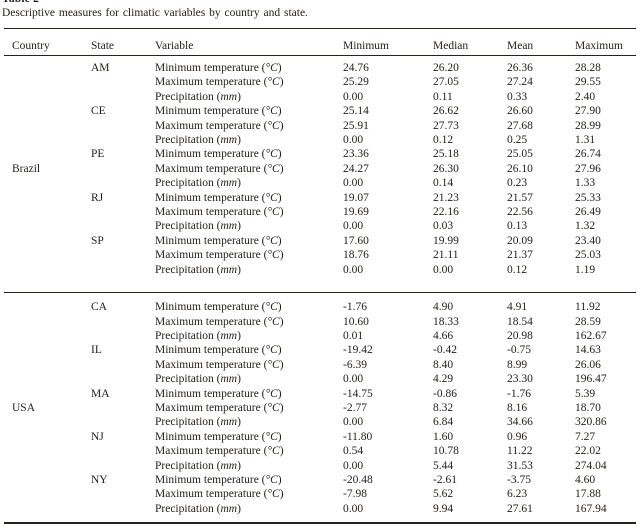  Describe the element at coordinates (520, 125) in the screenshot. I see `value-mean: 27.68` at that location.